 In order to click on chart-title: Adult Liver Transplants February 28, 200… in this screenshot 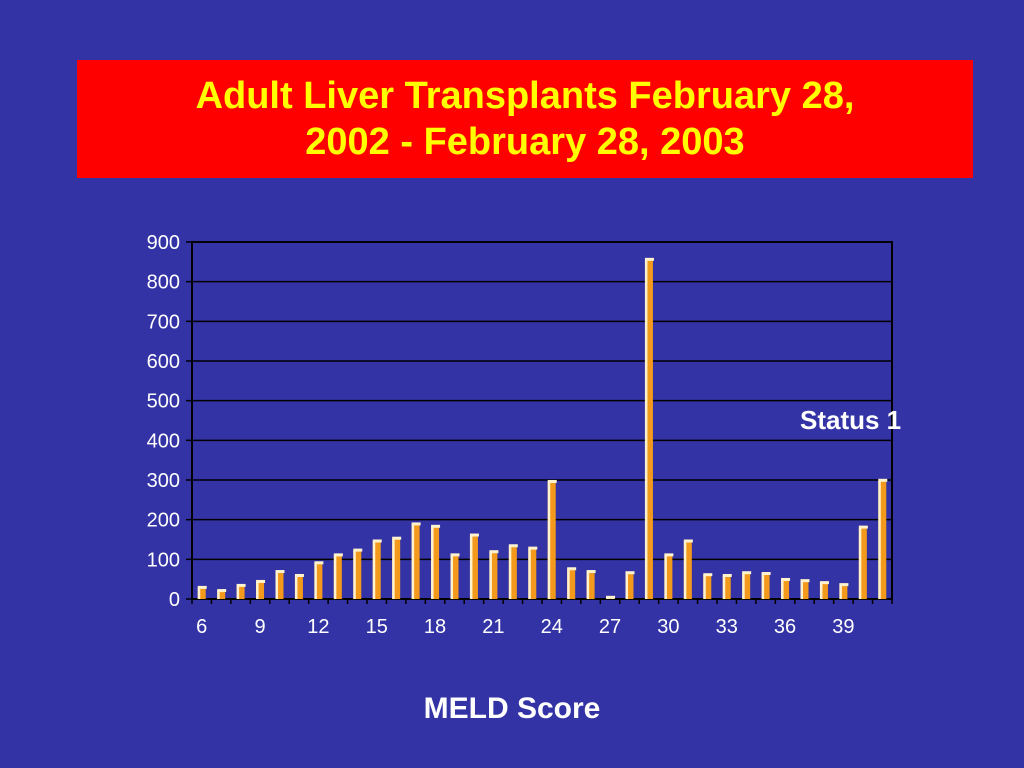, I will do `click(525, 119)`.